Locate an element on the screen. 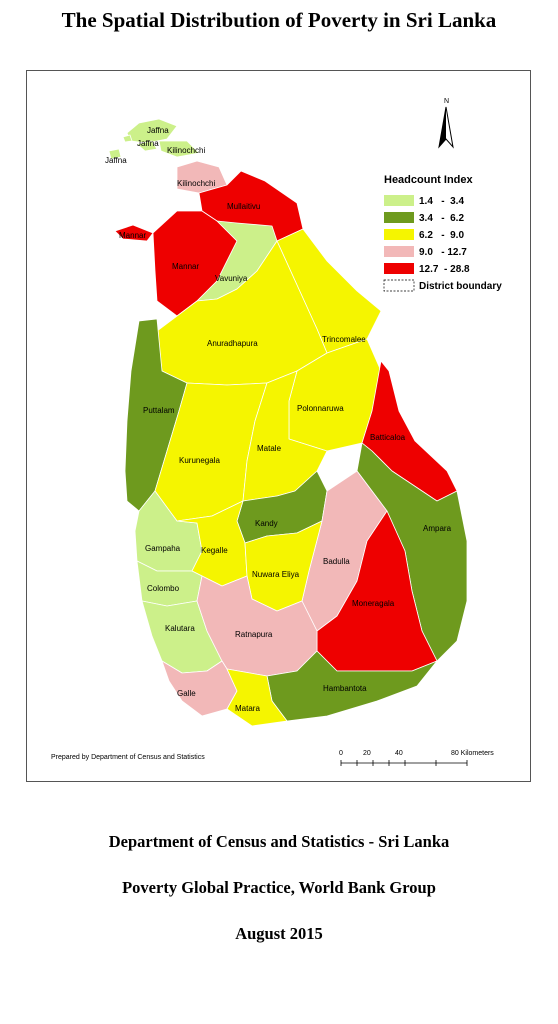 The image size is (558, 1024). legend-swatch-boundary is located at coordinates (399, 285).